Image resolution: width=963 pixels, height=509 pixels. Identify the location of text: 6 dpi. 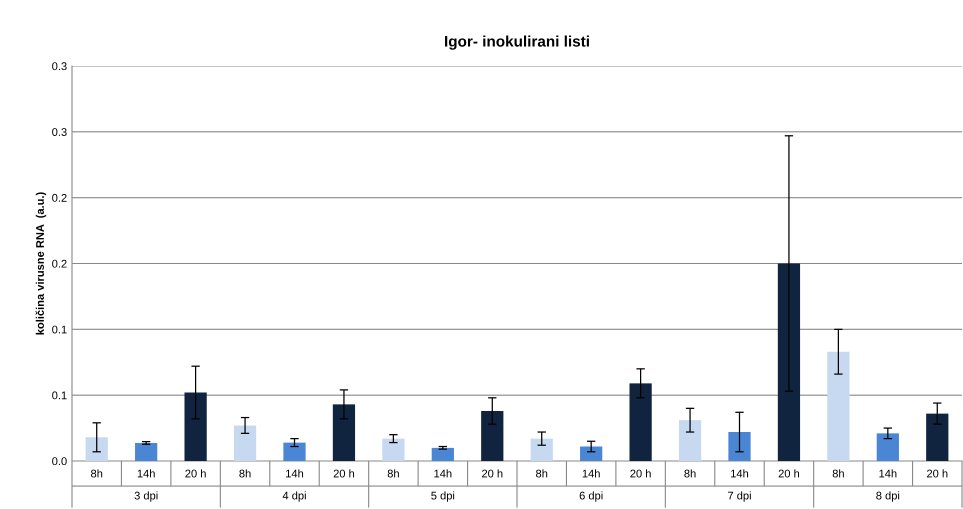
(591, 496).